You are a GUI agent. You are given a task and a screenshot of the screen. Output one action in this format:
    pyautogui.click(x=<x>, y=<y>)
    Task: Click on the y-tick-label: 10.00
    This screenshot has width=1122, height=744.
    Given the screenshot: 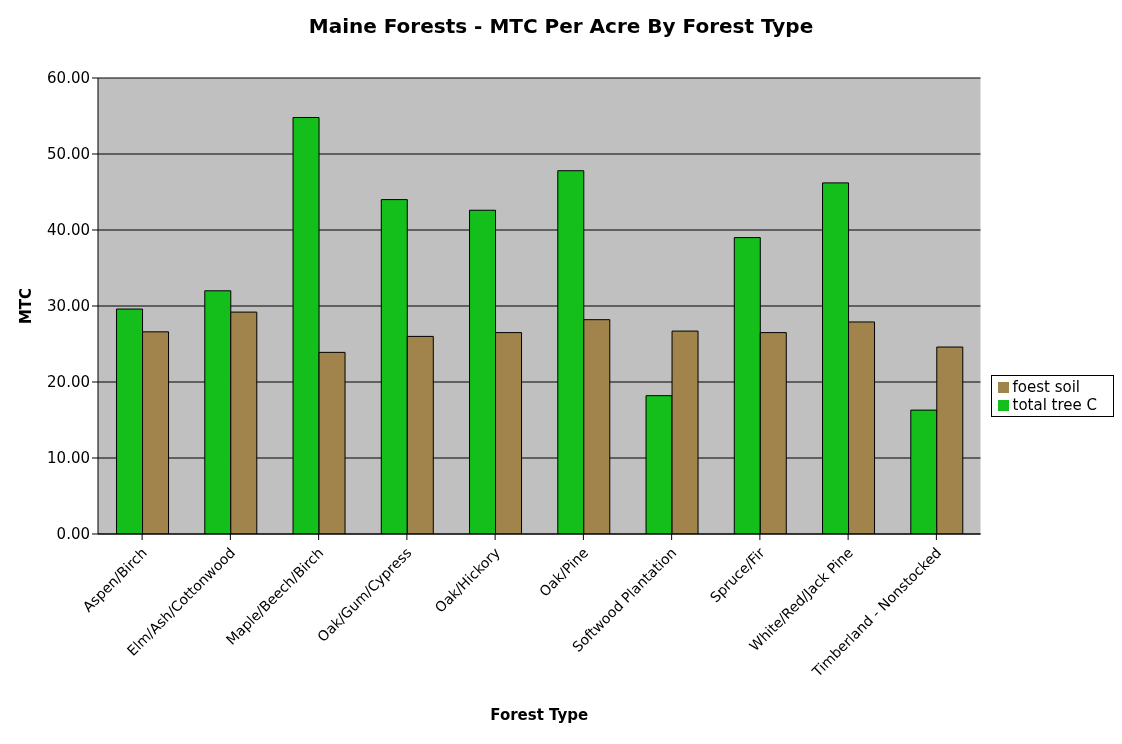 What is the action you would take?
    pyautogui.click(x=68, y=458)
    